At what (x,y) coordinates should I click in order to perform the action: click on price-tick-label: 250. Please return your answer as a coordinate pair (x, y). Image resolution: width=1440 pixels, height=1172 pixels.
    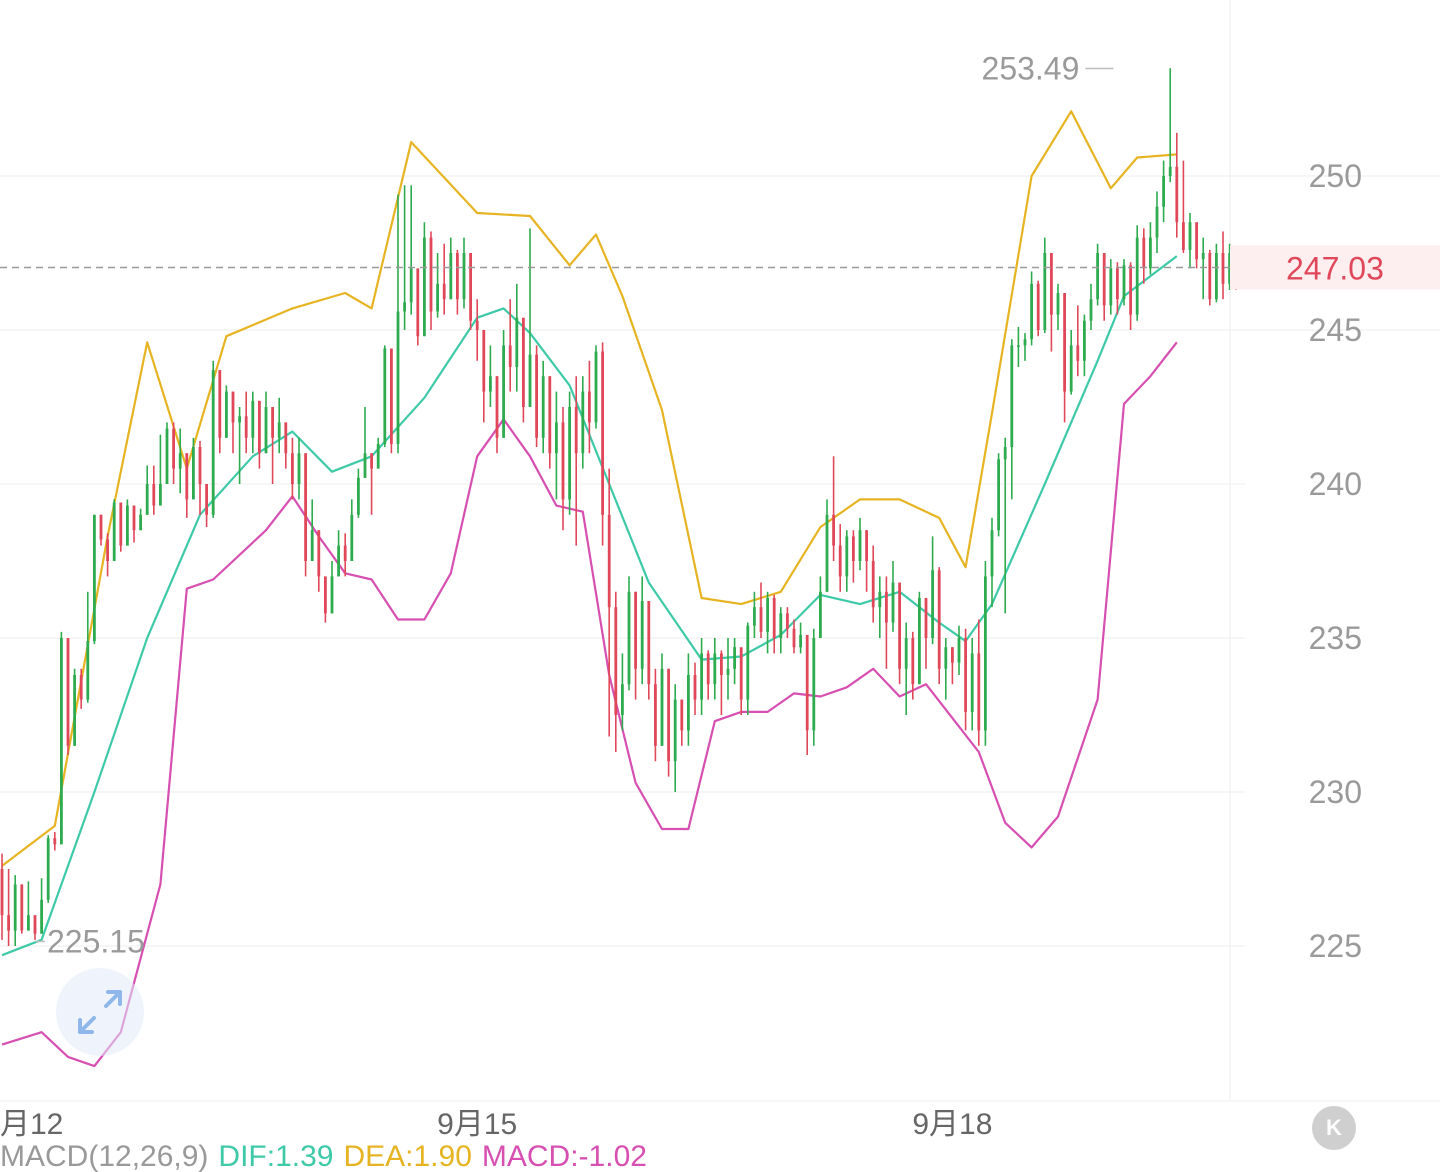
    Looking at the image, I should click on (1335, 176).